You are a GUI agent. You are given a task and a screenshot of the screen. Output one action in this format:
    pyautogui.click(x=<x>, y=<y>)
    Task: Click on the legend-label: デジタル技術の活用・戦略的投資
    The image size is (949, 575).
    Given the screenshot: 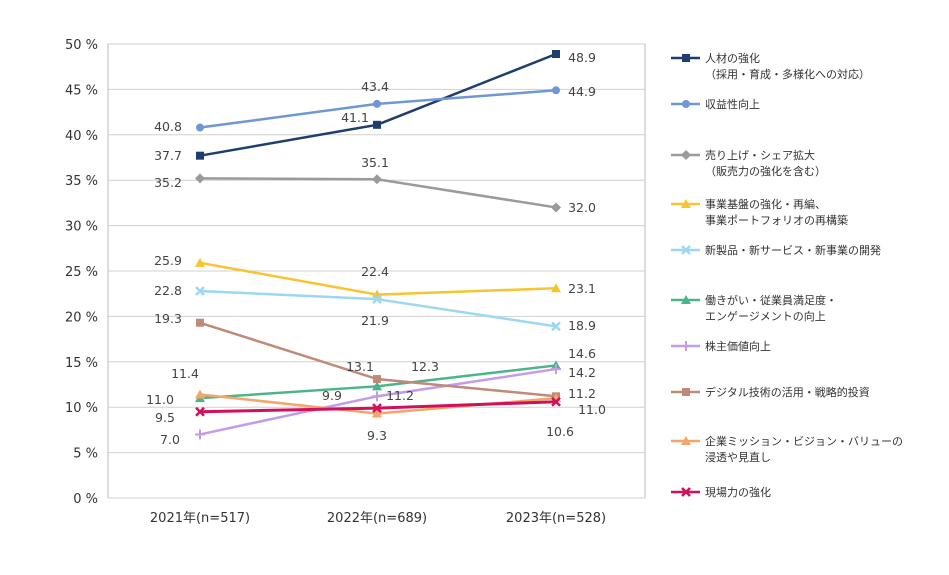 What is the action you would take?
    pyautogui.click(x=787, y=392)
    